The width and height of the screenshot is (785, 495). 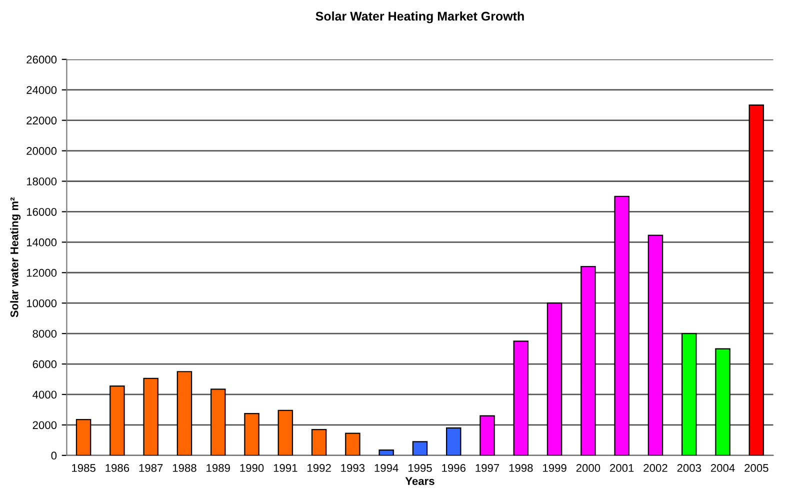 I want to click on x-tick-label: 1990, so click(x=252, y=468).